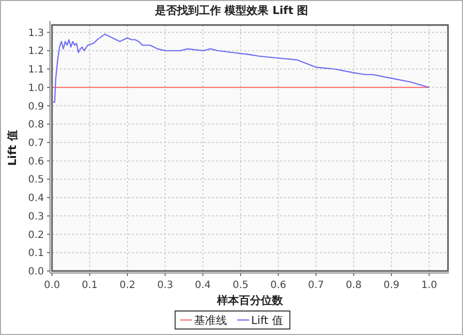 Image resolution: width=463 pixels, height=335 pixels. I want to click on x-tick-label: 0.3, so click(165, 285).